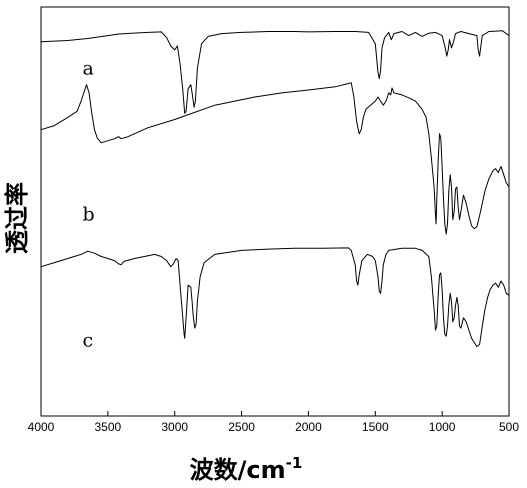 This screenshot has height=488, width=527. What do you see at coordinates (108, 427) in the screenshot?
I see `x-tick-label: 3500` at bounding box center [108, 427].